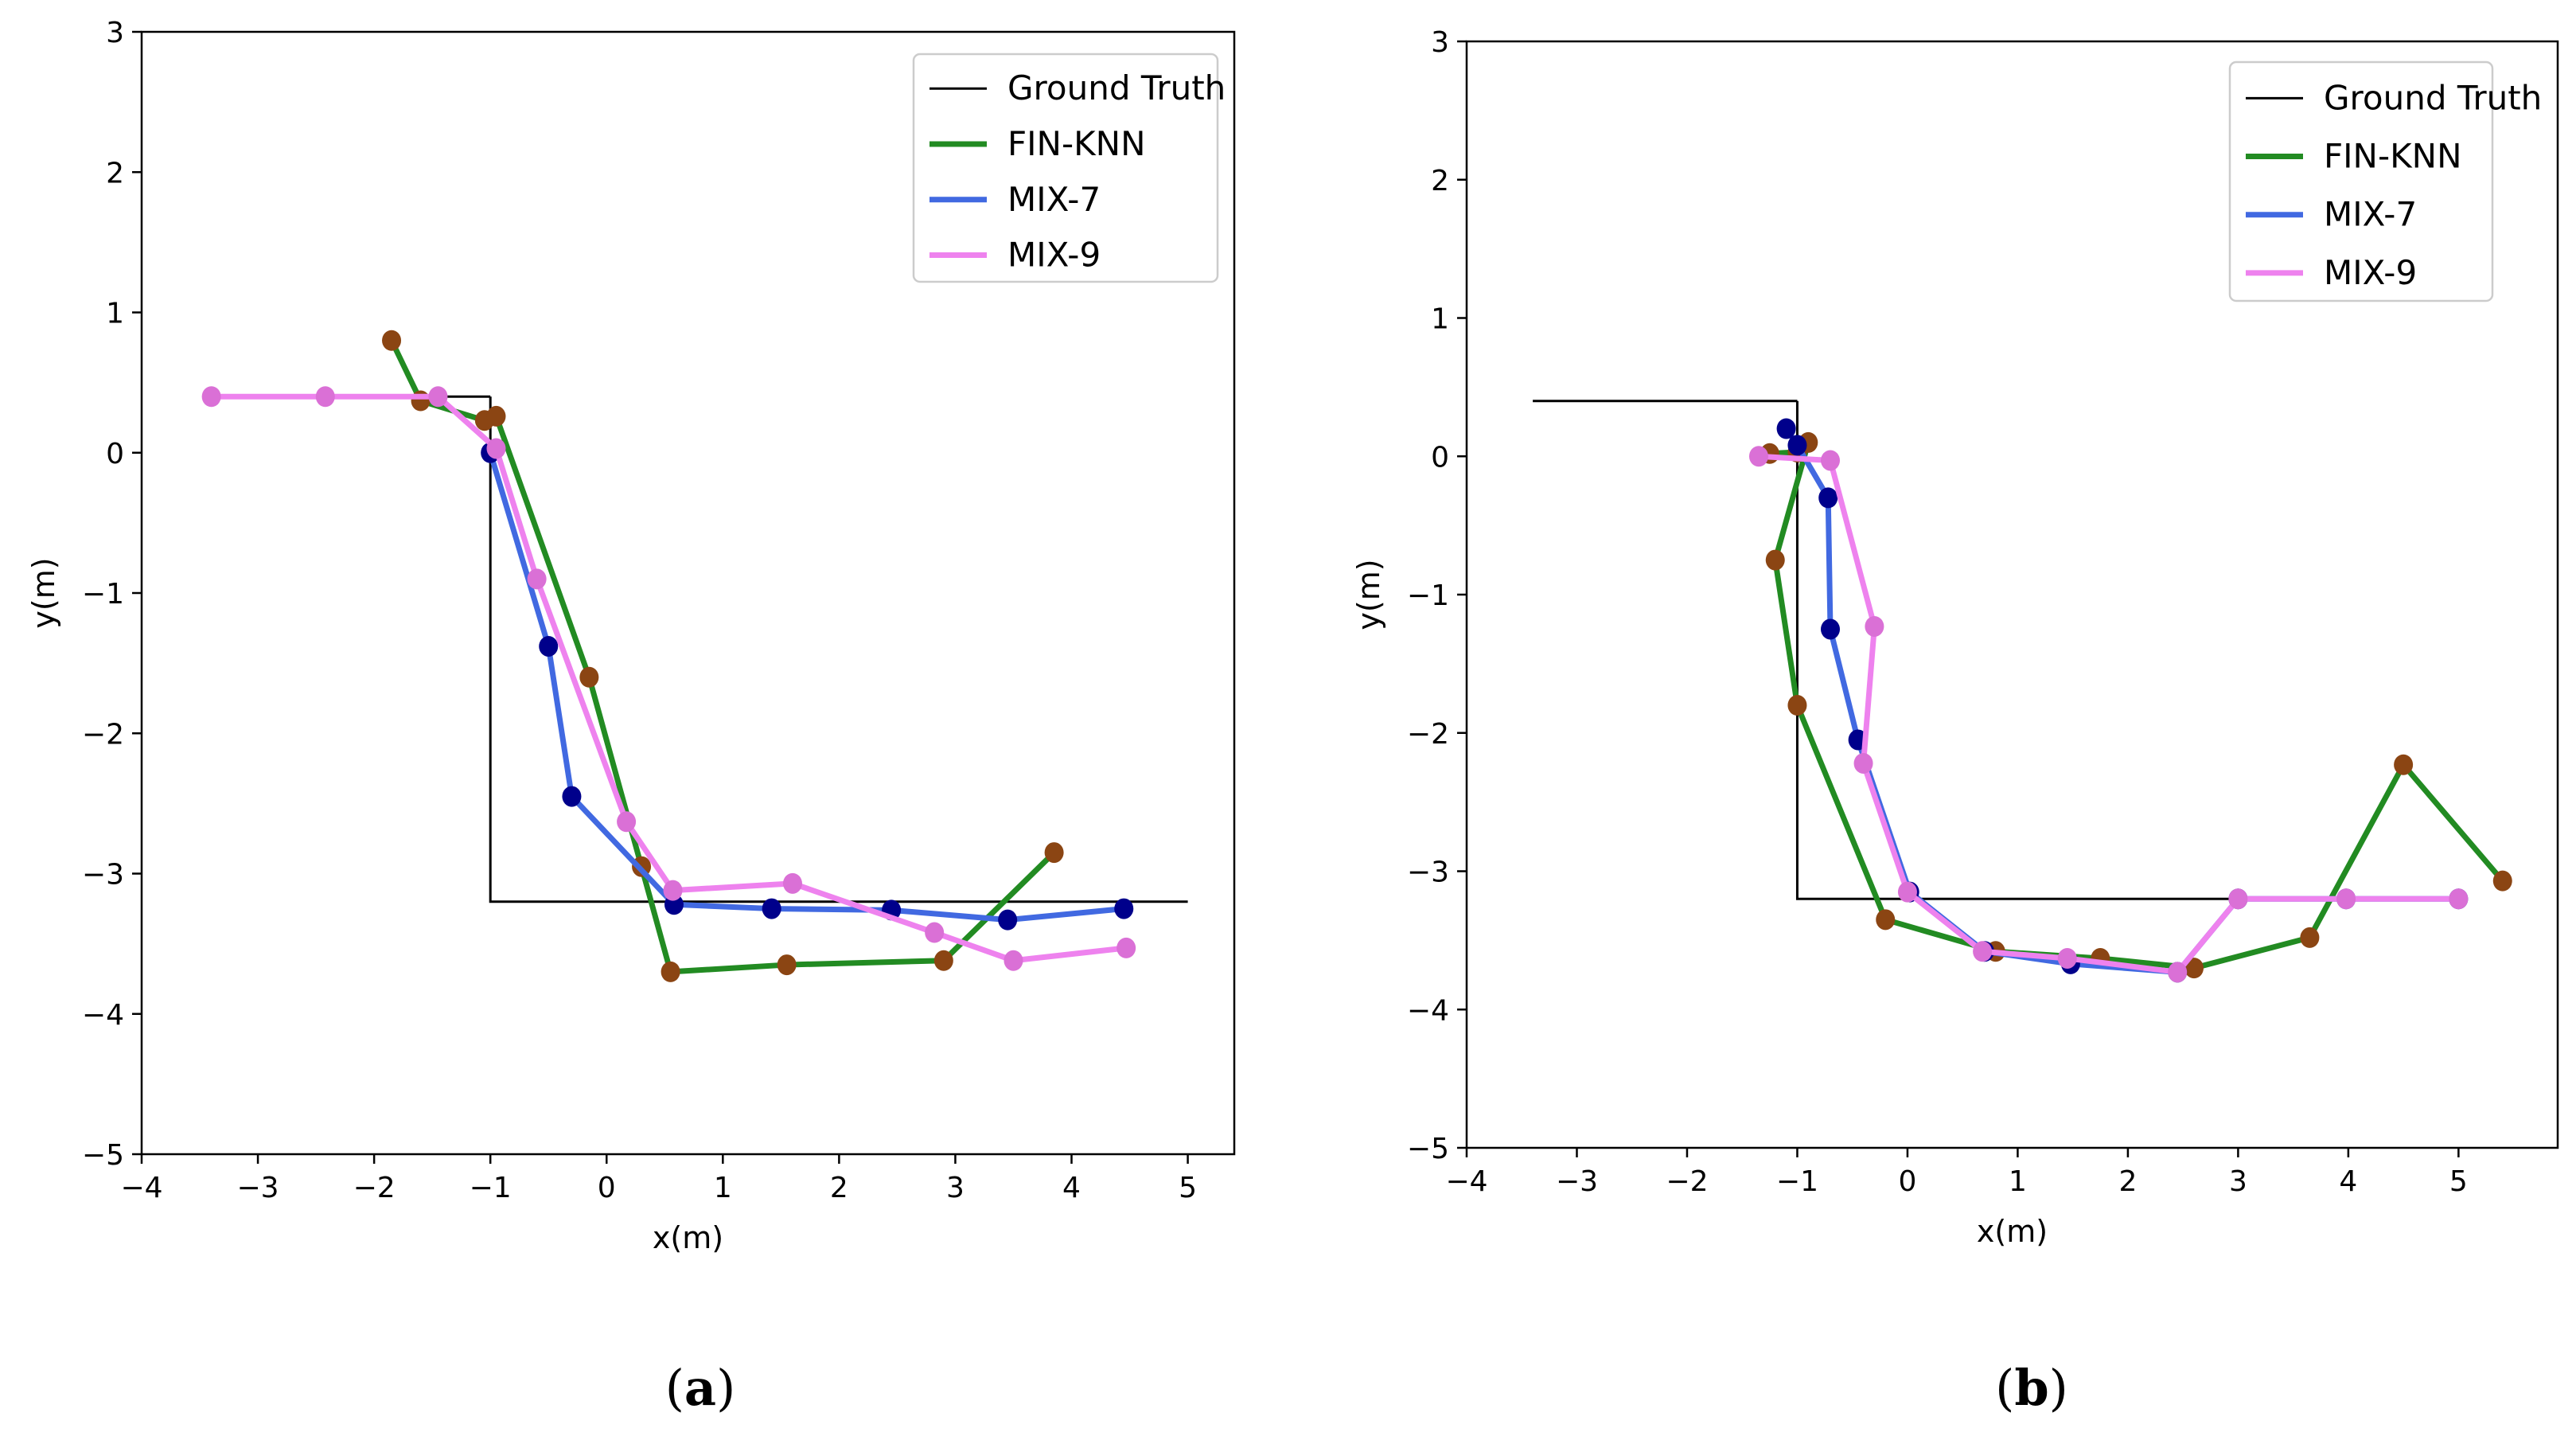 This screenshot has height=1432, width=2576. What do you see at coordinates (2385, 181) in the screenshot?
I see `legend: Ground Truth FIN-KNN MIX-7 MIX-9` at bounding box center [2385, 181].